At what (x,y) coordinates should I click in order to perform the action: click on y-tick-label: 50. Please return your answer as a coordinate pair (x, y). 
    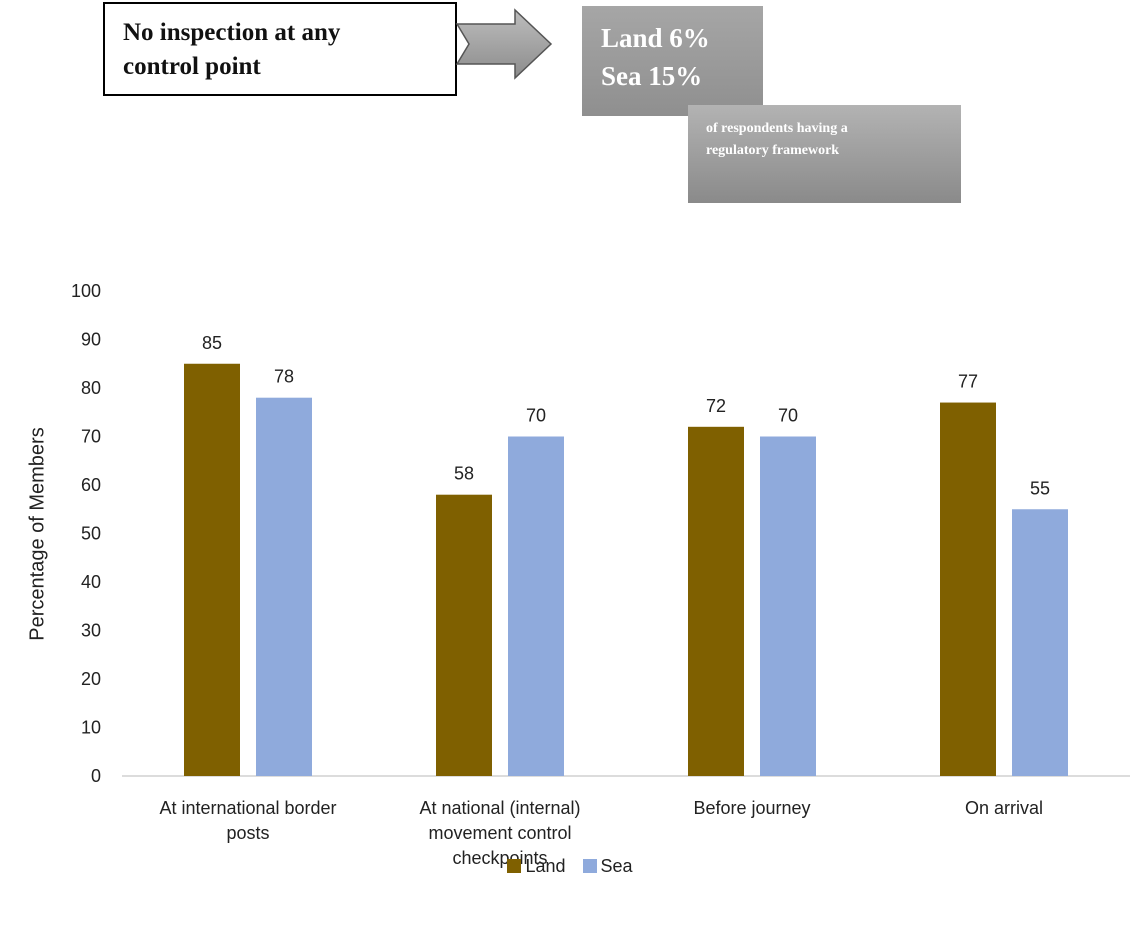
    Looking at the image, I should click on (91, 534).